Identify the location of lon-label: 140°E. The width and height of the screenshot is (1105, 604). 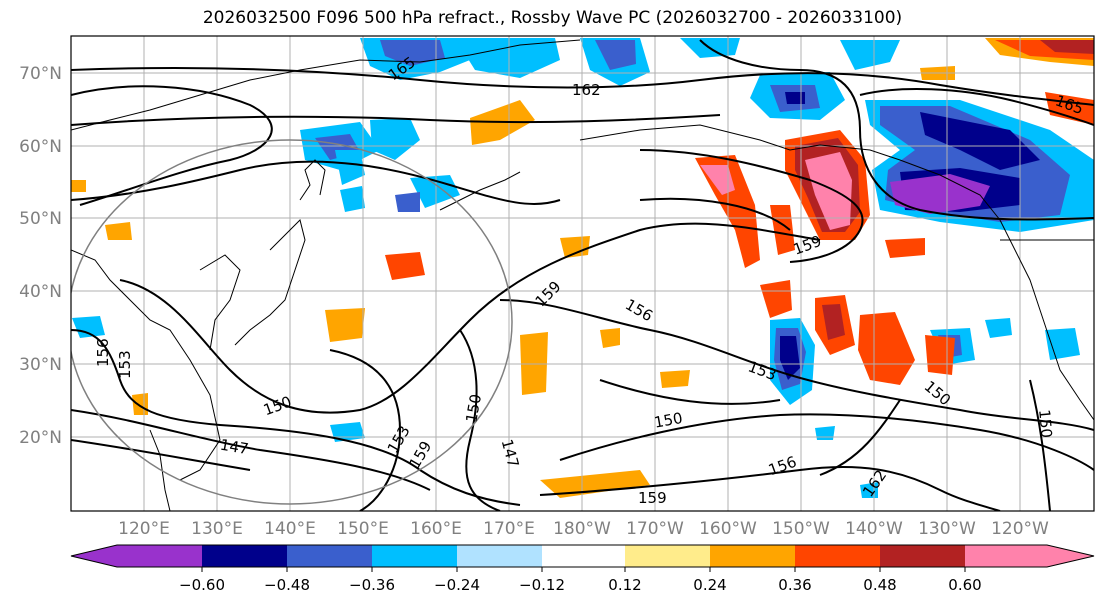
(290, 529).